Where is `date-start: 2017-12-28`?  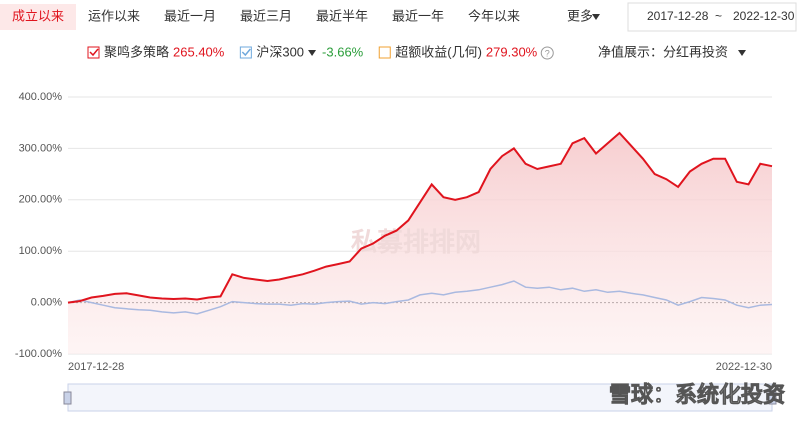
date-start: 2017-12-28 is located at coordinates (678, 16).